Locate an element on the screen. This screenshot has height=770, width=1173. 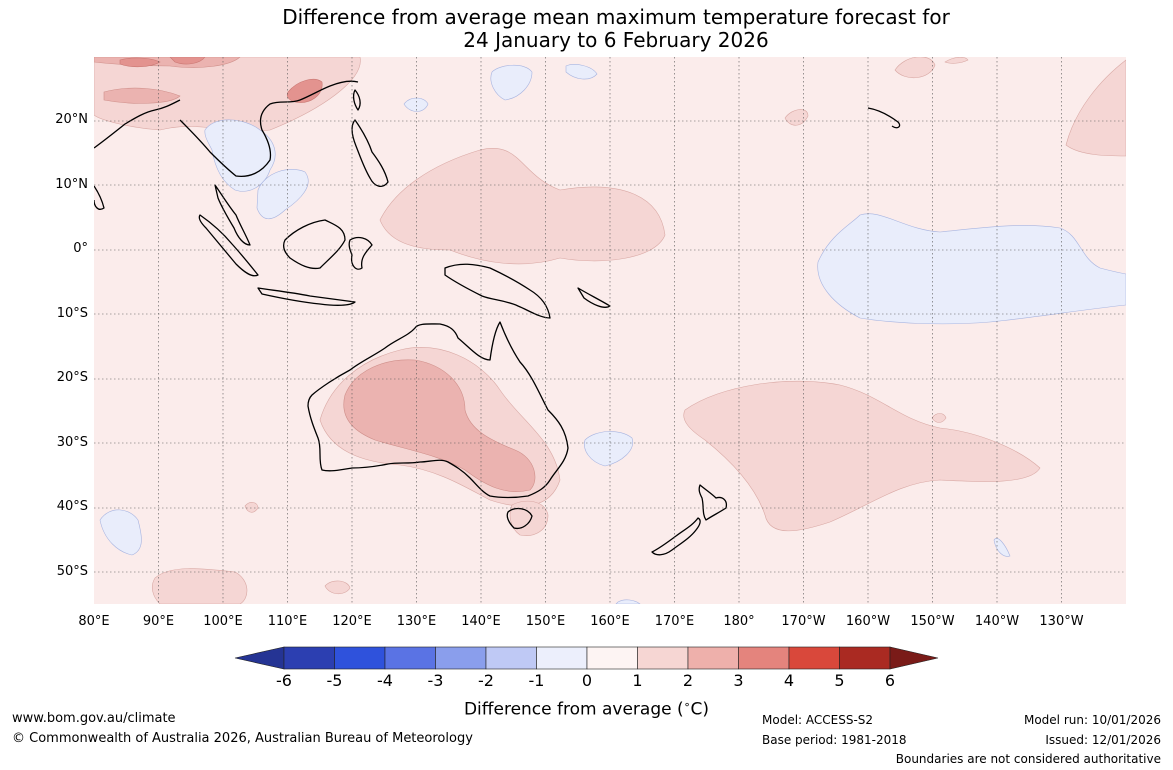
colorbar-label: Difference from average (∘C) is located at coordinates (586, 709).